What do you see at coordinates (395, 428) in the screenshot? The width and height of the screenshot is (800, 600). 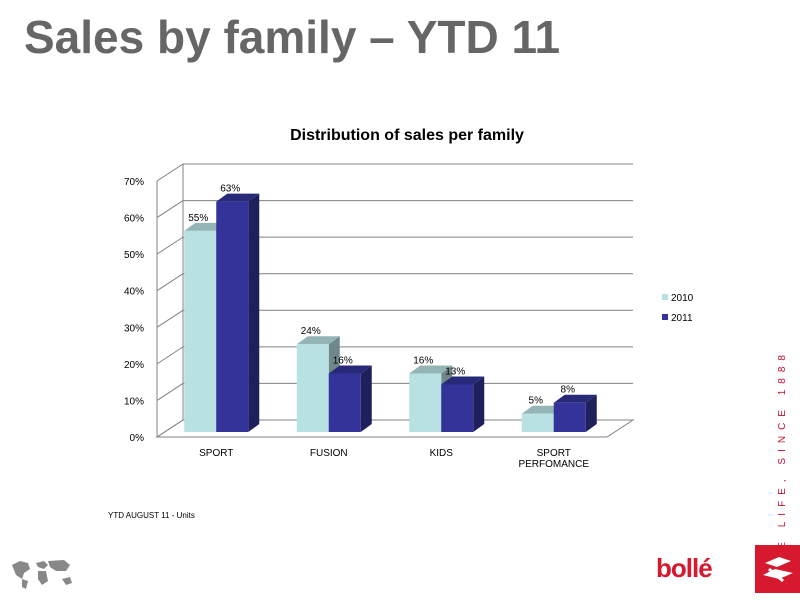 I see `chart-floor` at bounding box center [395, 428].